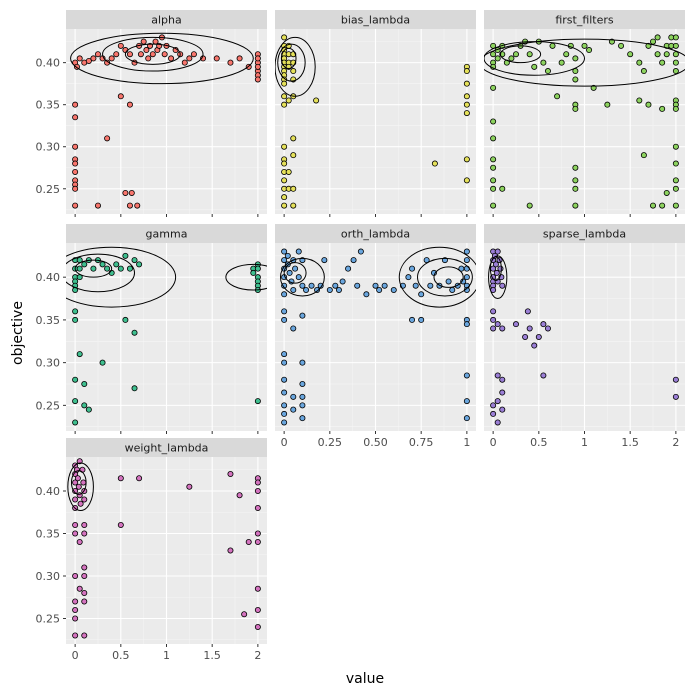 The width and height of the screenshot is (697, 696). Describe the element at coordinates (48, 147) in the screenshot. I see `y-tick-label: 0.30` at that location.